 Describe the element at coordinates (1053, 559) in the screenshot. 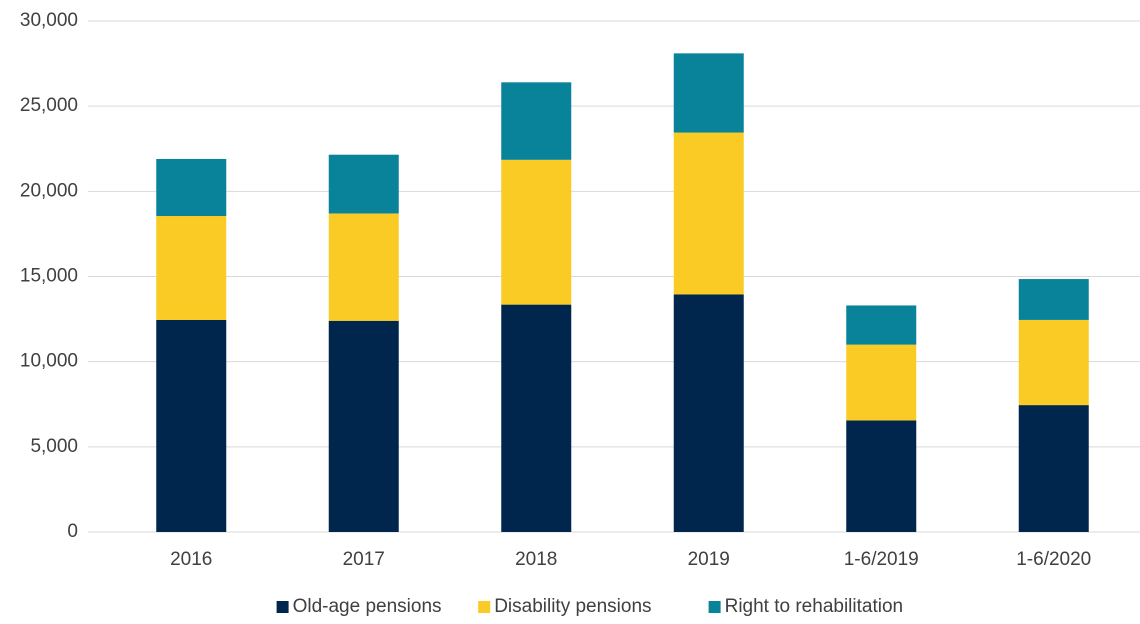

I see `x-tick-label: 1-6/2020` at that location.